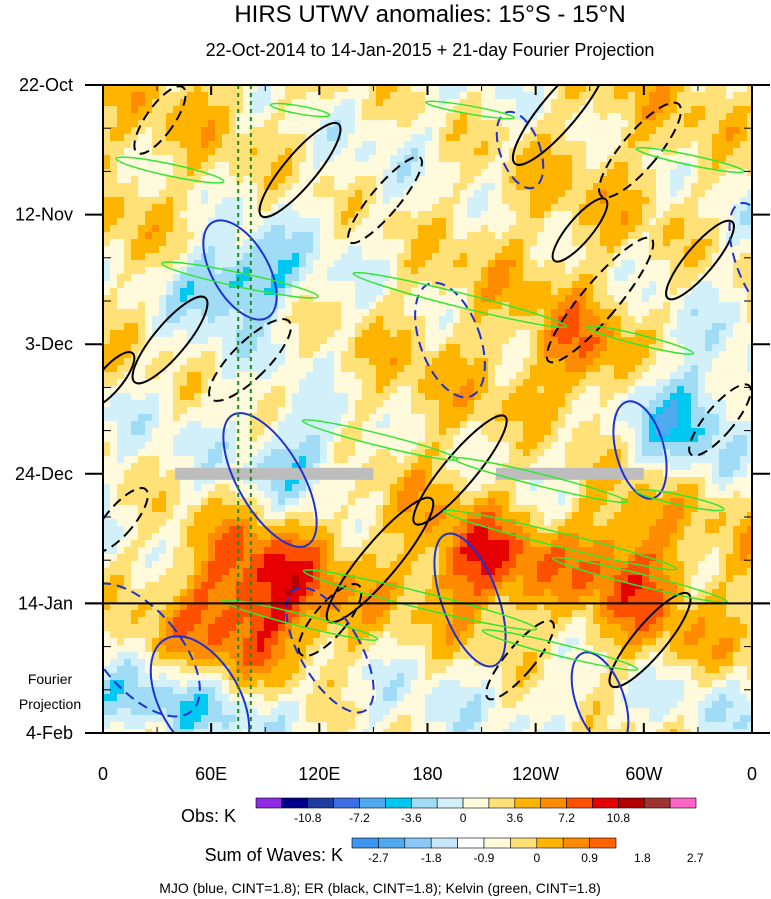  I want to click on colorbar-tick-label: -1.8, so click(431, 858).